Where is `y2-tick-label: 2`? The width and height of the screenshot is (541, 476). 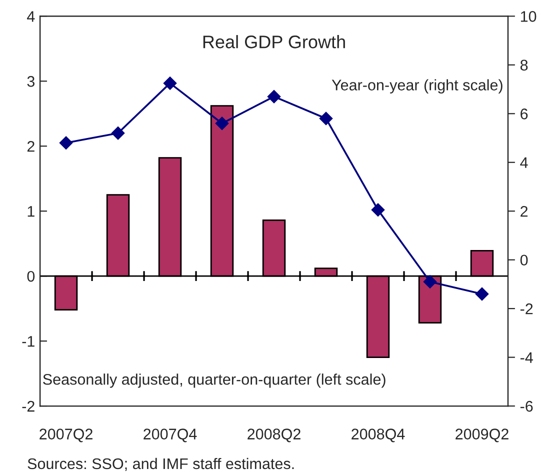
y2-tick-label: 2 is located at coordinates (524, 211).